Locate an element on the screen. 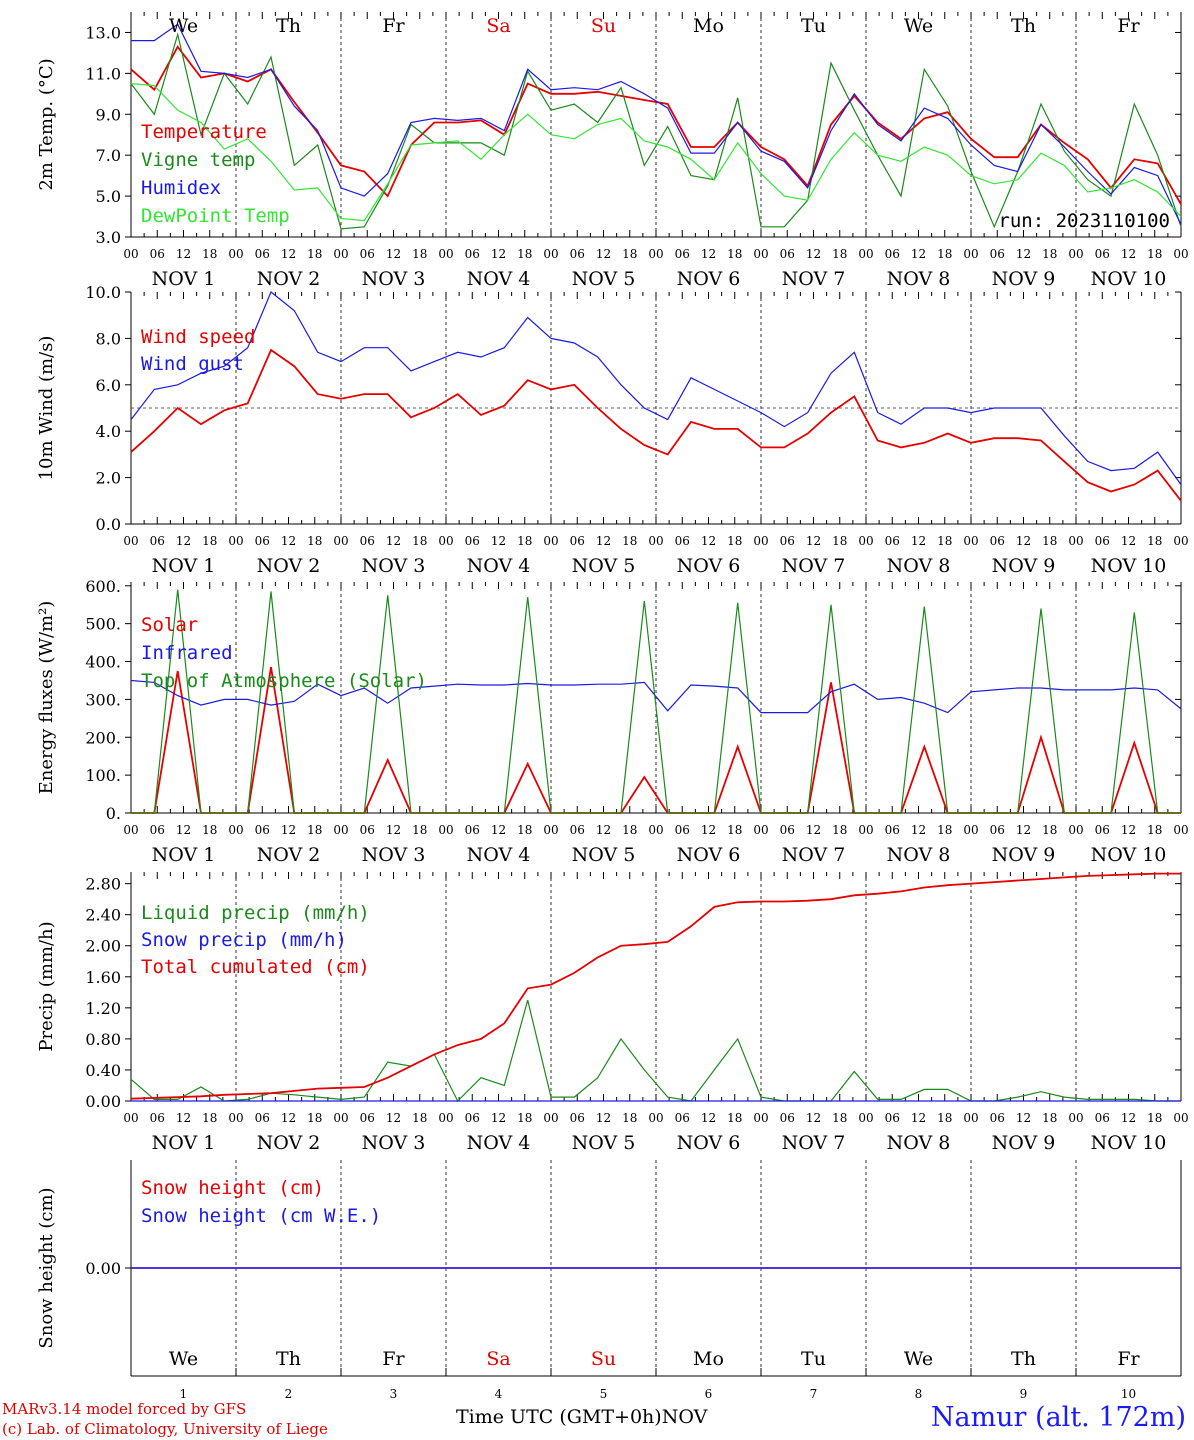 Image resolution: width=1194 pixels, height=1440 pixels. y-tick-label: 0.0 is located at coordinates (108, 524).